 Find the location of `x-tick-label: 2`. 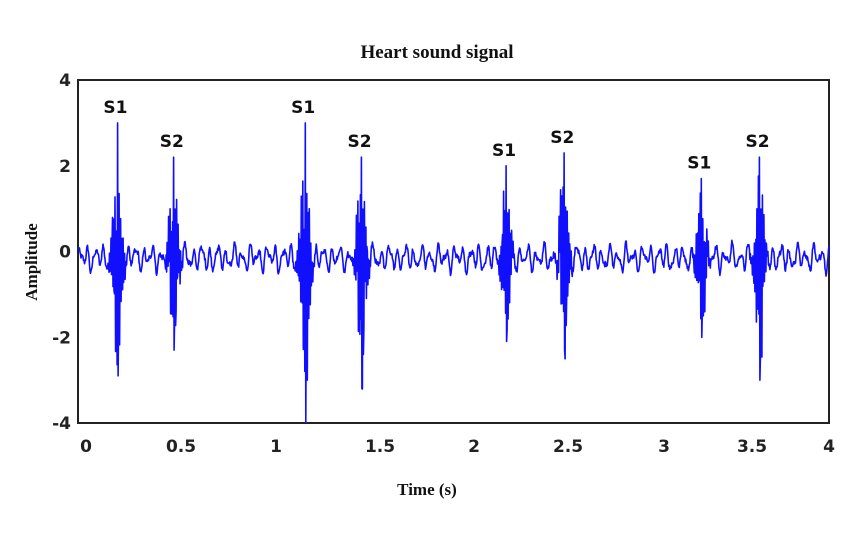

x-tick-label: 2 is located at coordinates (474, 447).